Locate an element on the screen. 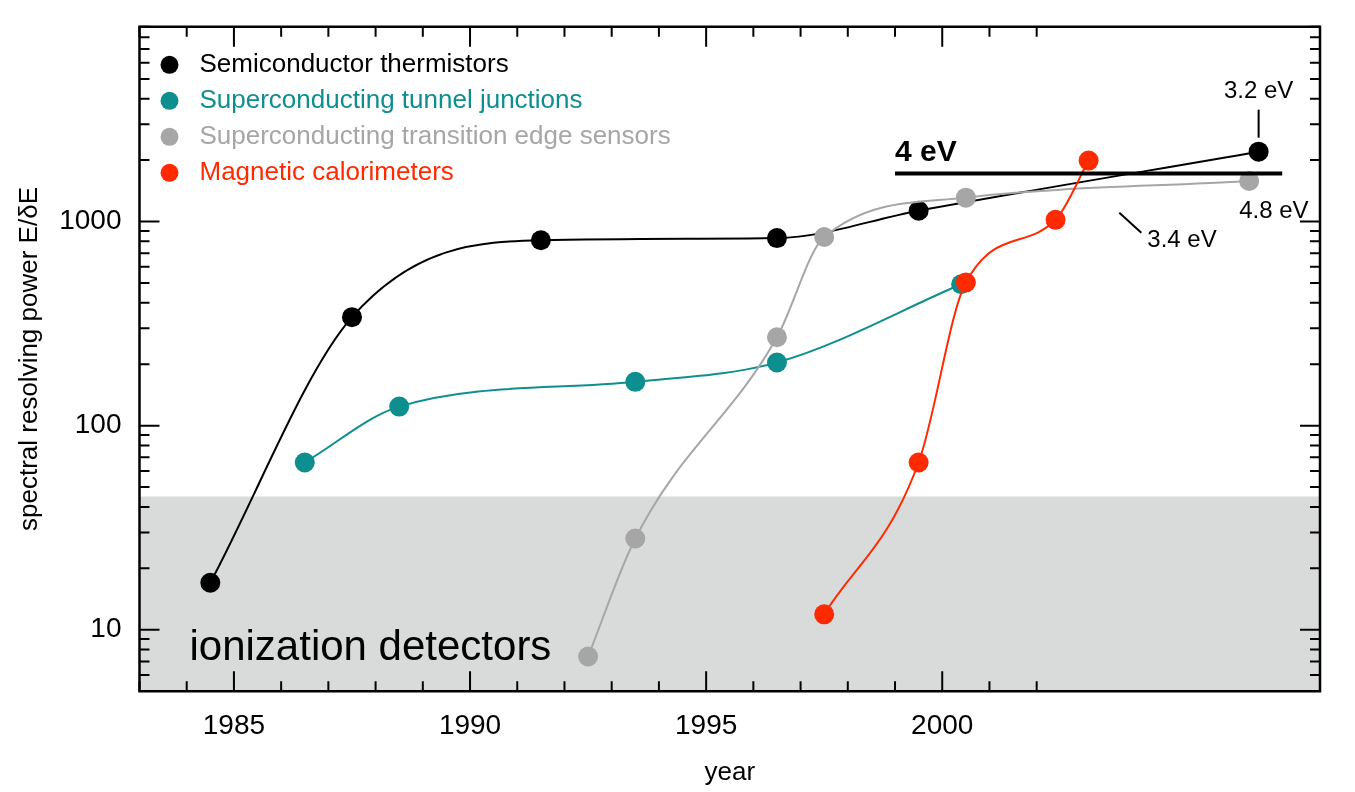 This screenshot has width=1355, height=792. legend-label: Semiconductor thermistors is located at coordinates (354, 62).